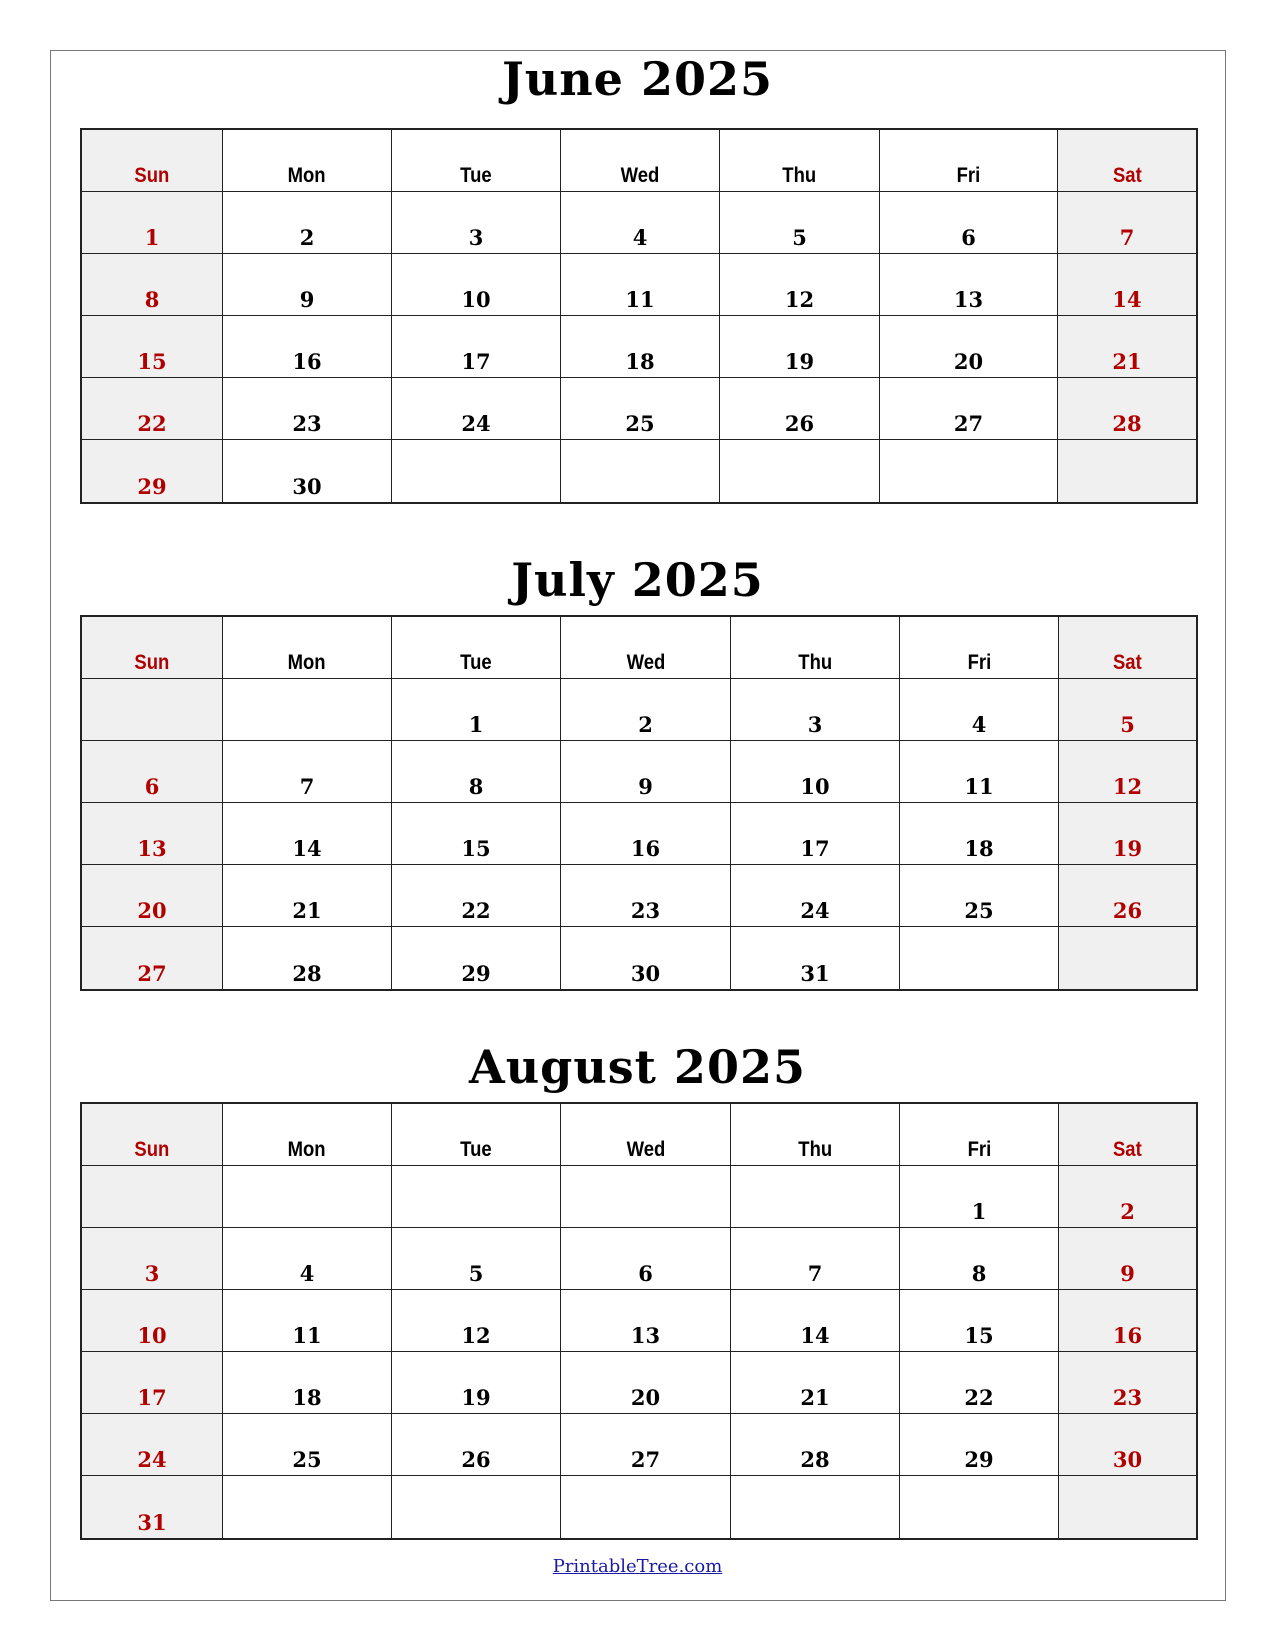 This screenshot has height=1650, width=1275. I want to click on weekday-header-sat: Sat, so click(1127, 1135).